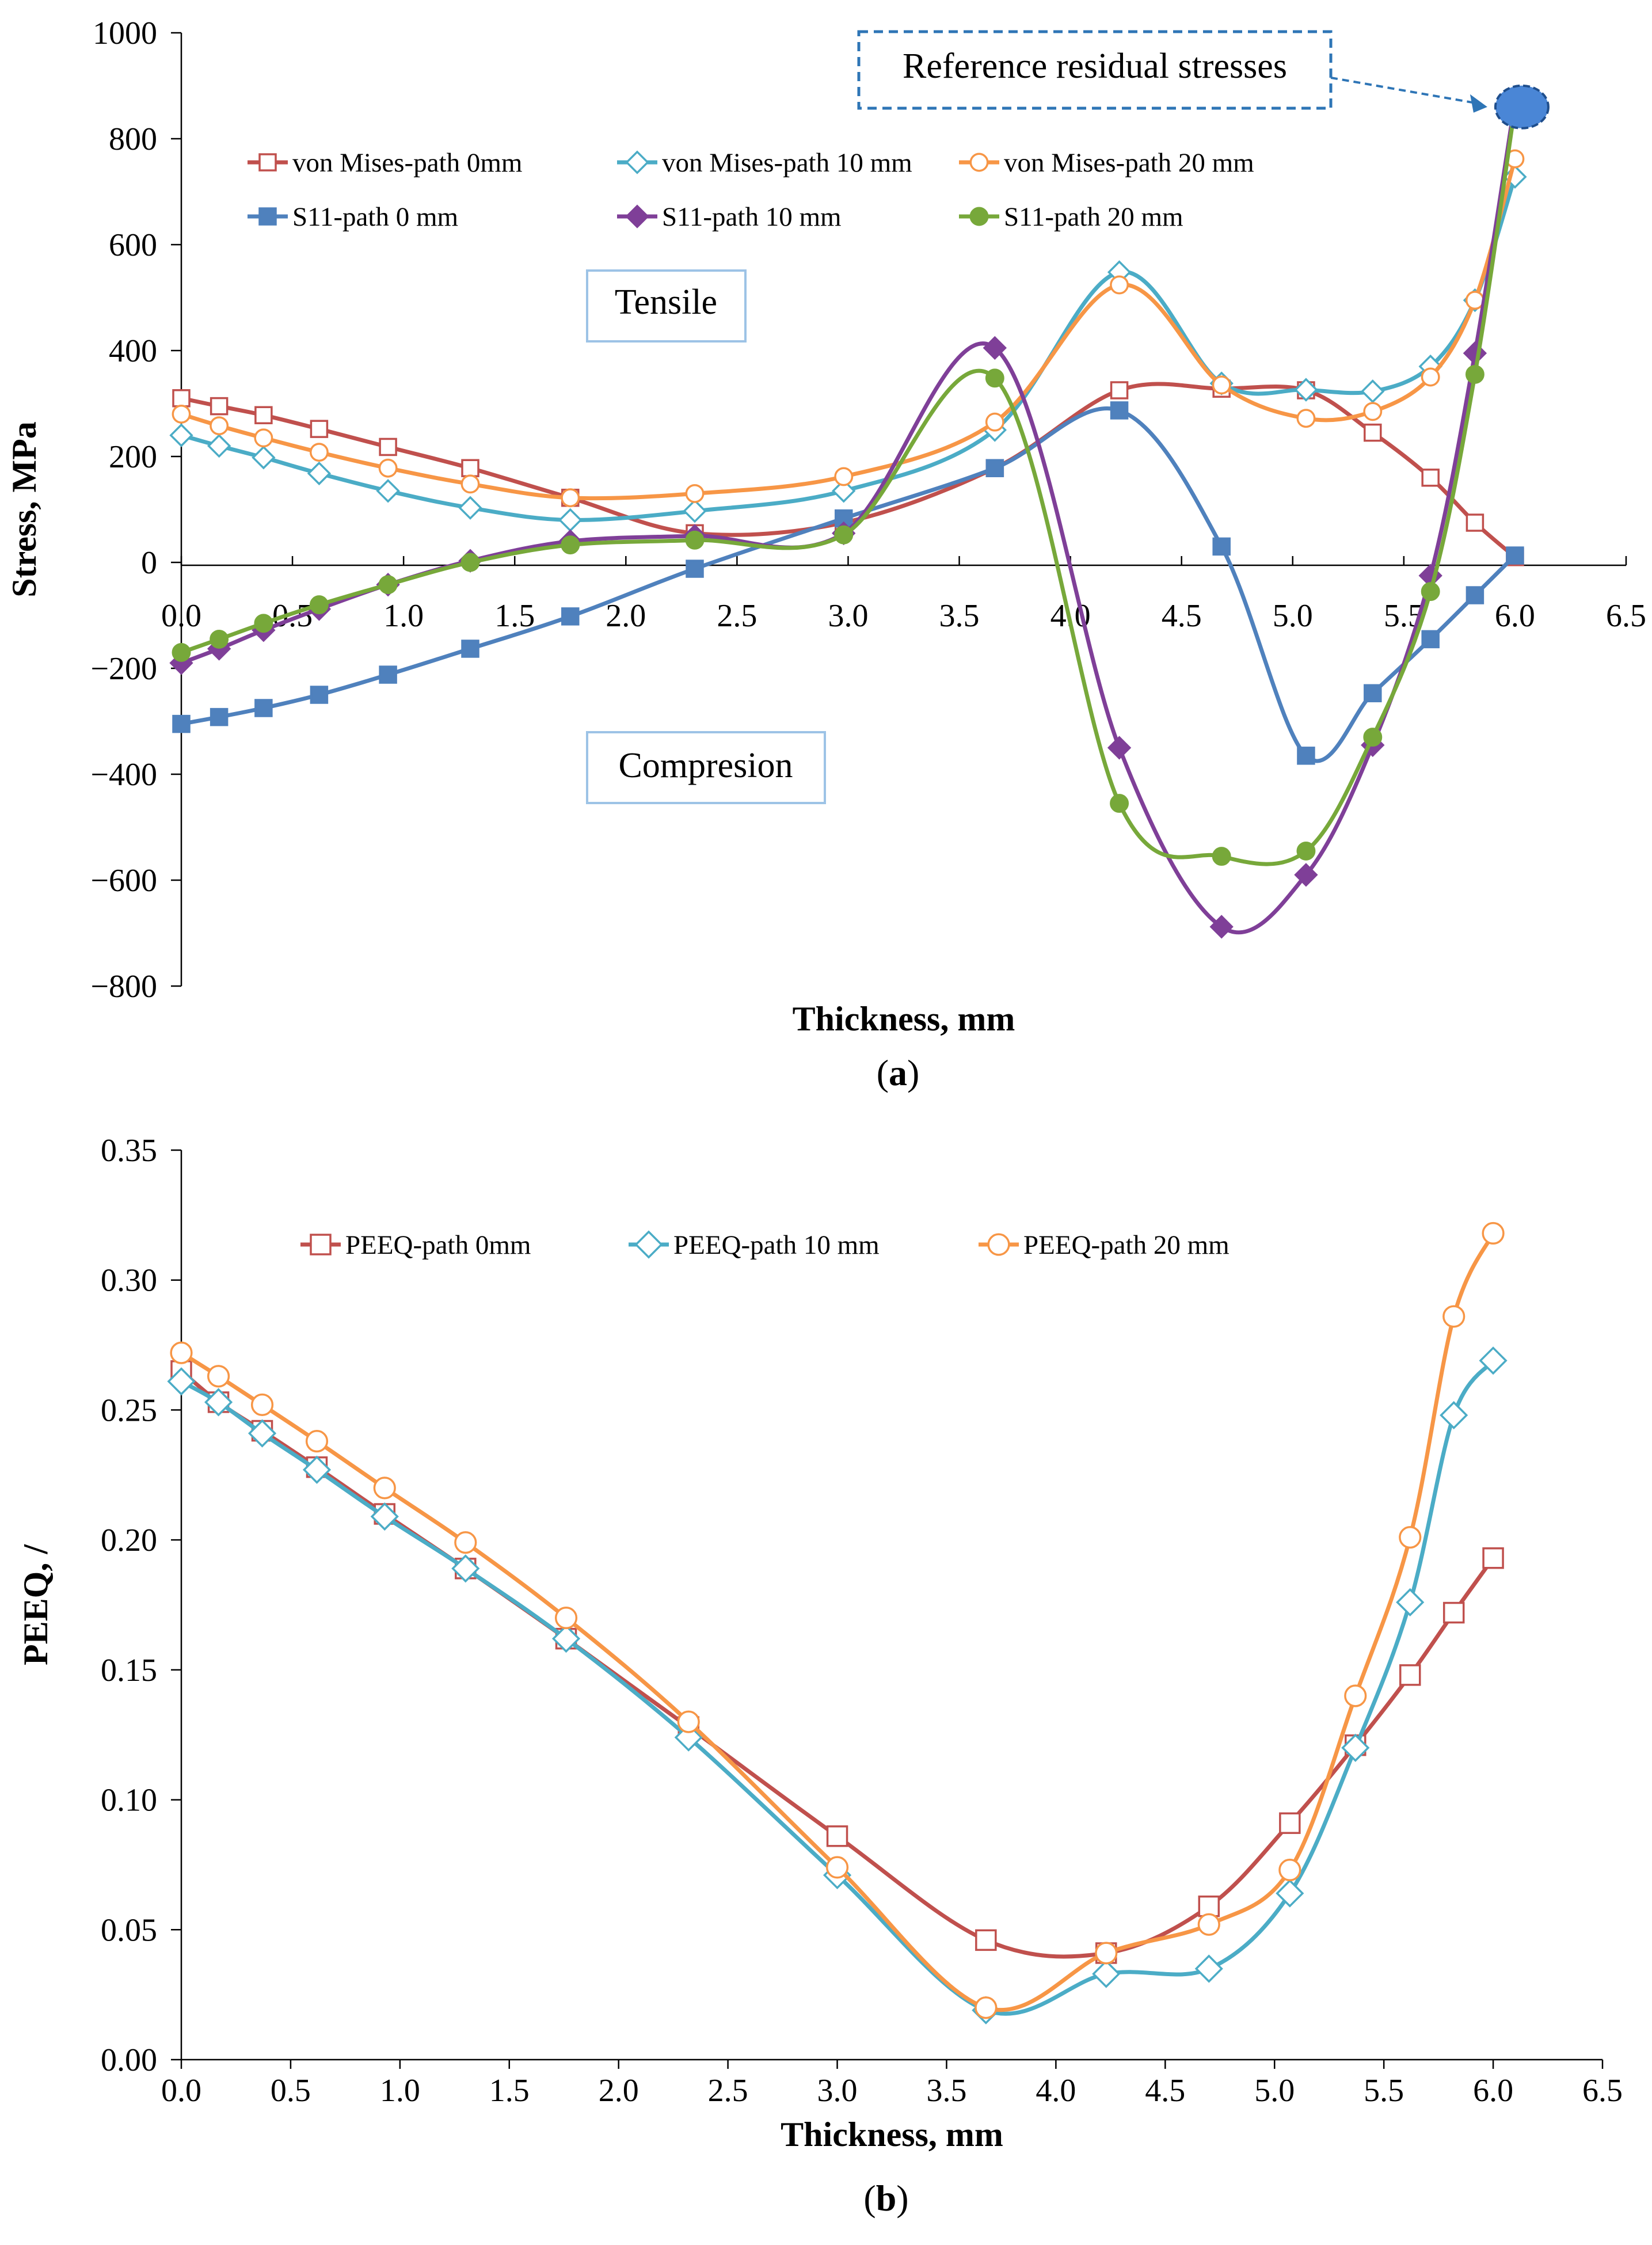  What do you see at coordinates (1106, 163) in the screenshot?
I see `legend-entry: von Mises-path 20 mm` at bounding box center [1106, 163].